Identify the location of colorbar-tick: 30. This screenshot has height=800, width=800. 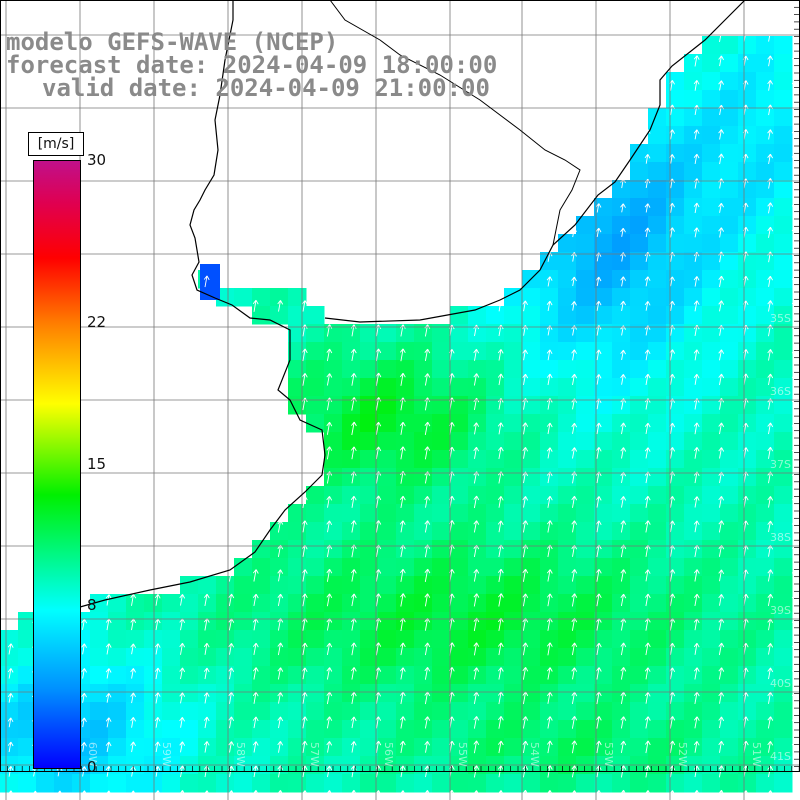
(97, 160).